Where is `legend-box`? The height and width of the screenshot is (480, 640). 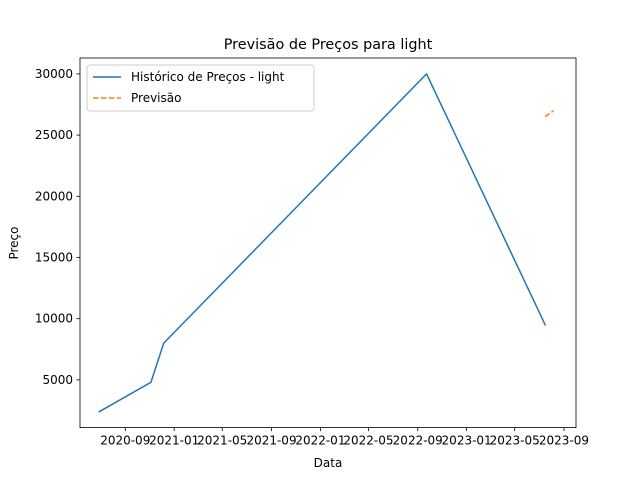
legend-box is located at coordinates (200, 88).